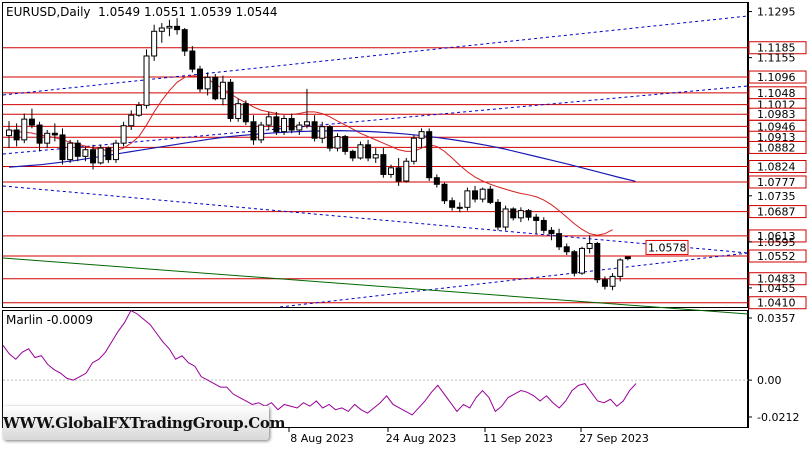  Describe the element at coordinates (776, 114) in the screenshot. I see `level-label: 1.0983` at that location.